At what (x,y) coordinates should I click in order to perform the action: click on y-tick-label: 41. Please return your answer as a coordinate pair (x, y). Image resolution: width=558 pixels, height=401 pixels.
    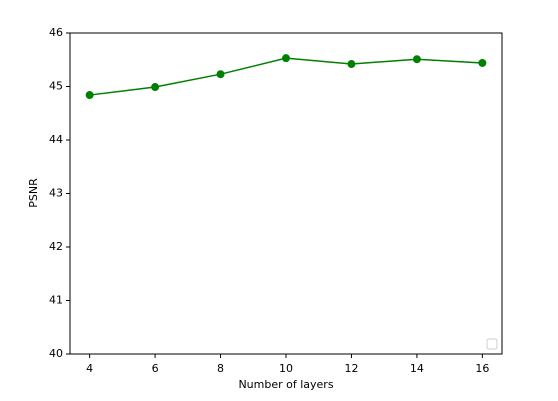
    Looking at the image, I should click on (56, 300).